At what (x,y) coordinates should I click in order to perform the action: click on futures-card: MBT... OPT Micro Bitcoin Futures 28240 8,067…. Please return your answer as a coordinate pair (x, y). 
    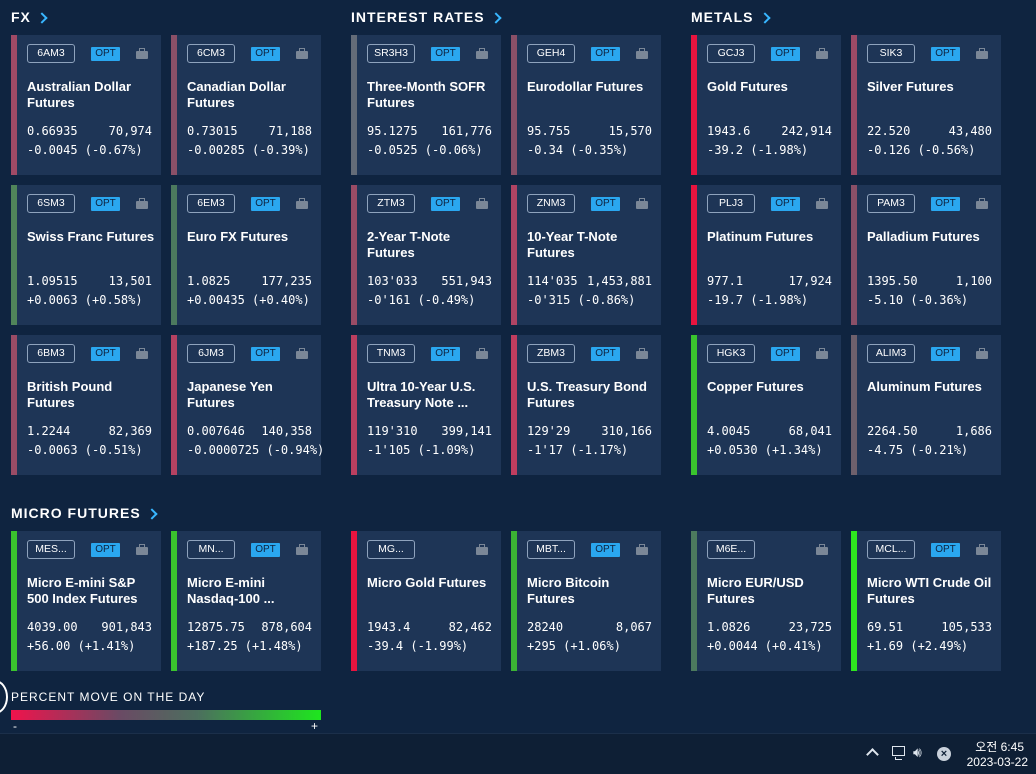
    Looking at the image, I should click on (586, 601).